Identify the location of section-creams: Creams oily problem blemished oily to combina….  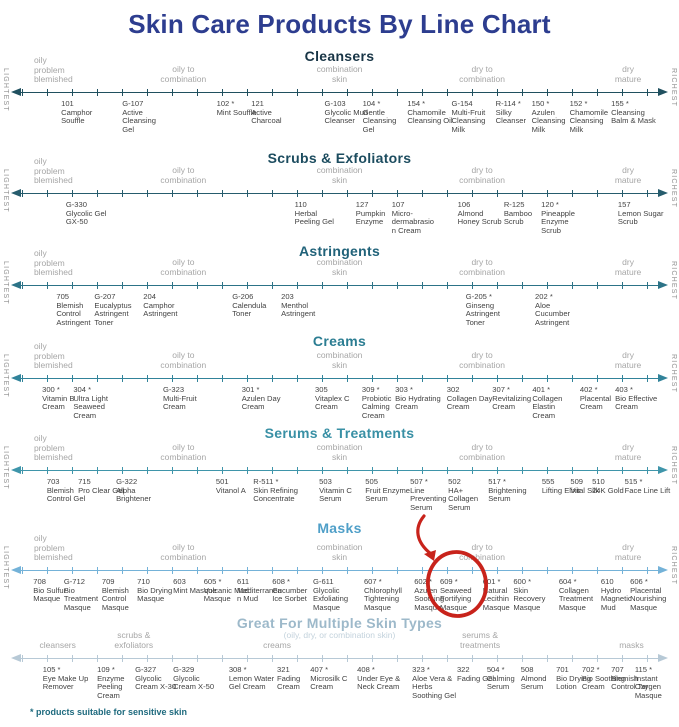
(339, 379).